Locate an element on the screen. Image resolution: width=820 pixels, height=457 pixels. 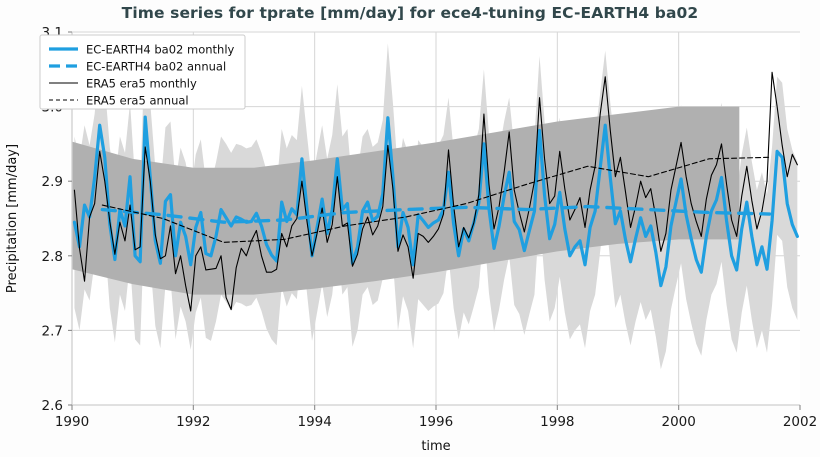
y-axis-label: Precipitation [mm/day] is located at coordinates (12, 218).